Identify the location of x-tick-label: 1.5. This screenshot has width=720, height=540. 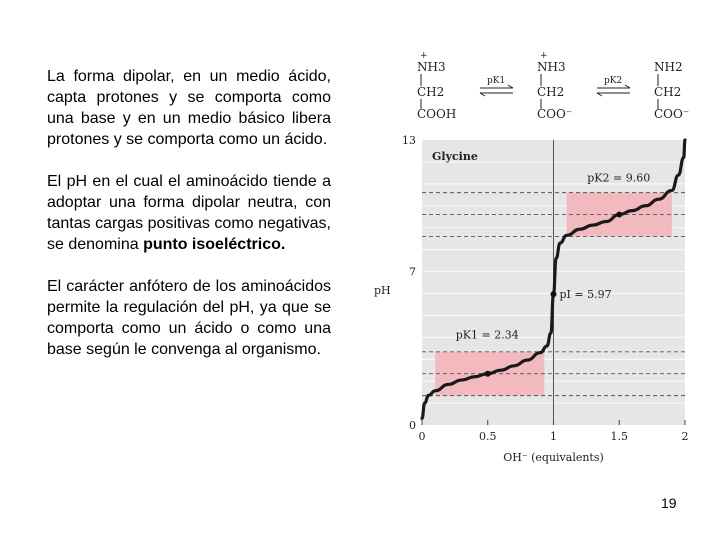
(620, 436).